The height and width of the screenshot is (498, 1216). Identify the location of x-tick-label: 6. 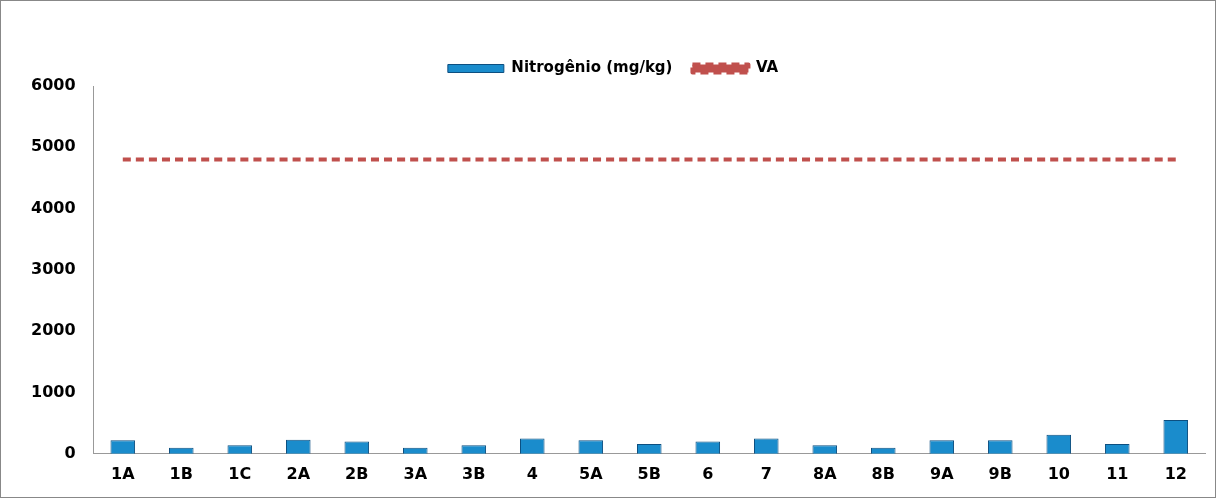
(708, 473).